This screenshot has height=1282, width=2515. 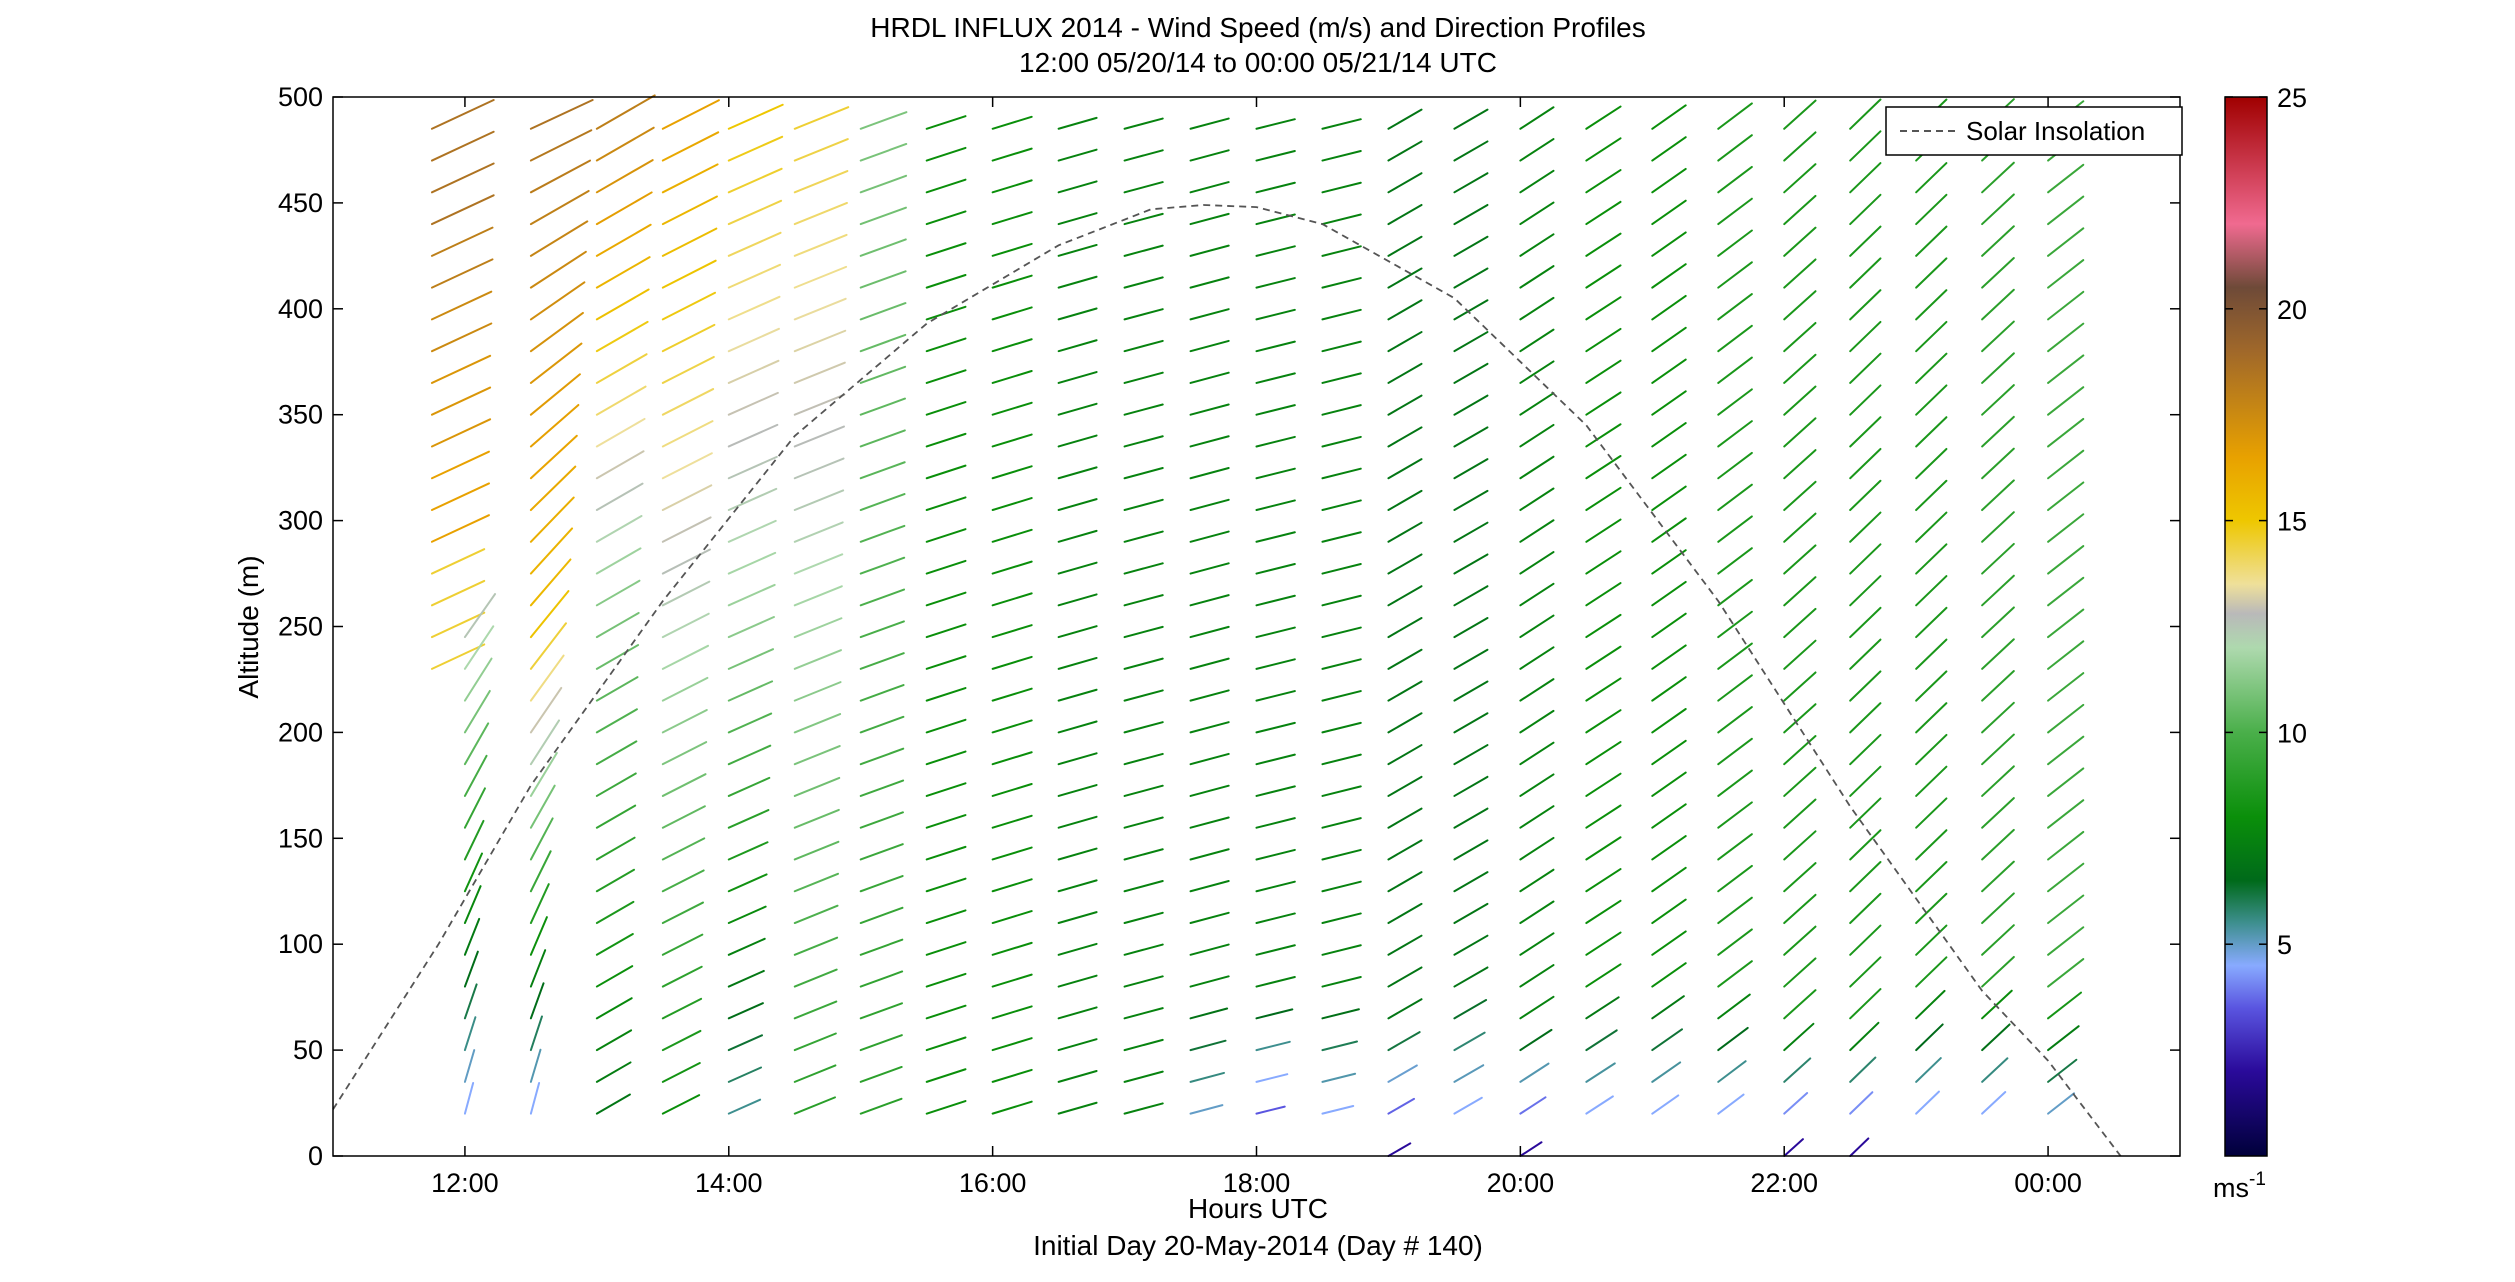 What do you see at coordinates (2034, 131) in the screenshot?
I see `legend-box` at bounding box center [2034, 131].